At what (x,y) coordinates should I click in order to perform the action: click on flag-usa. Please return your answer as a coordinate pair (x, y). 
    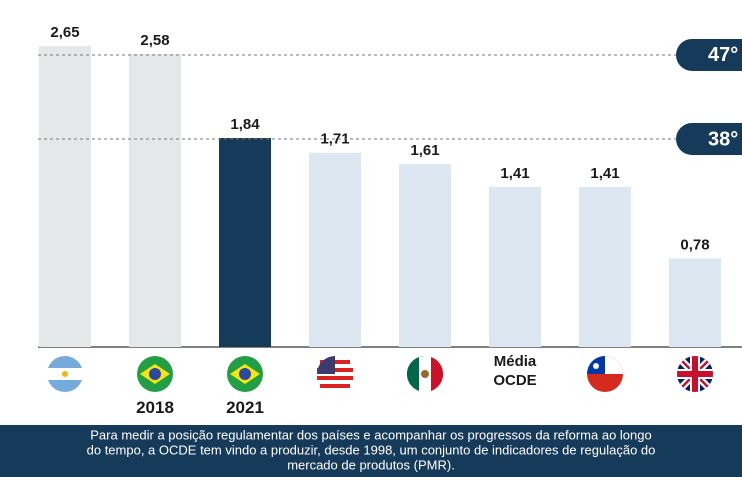
    Looking at the image, I should click on (335, 374).